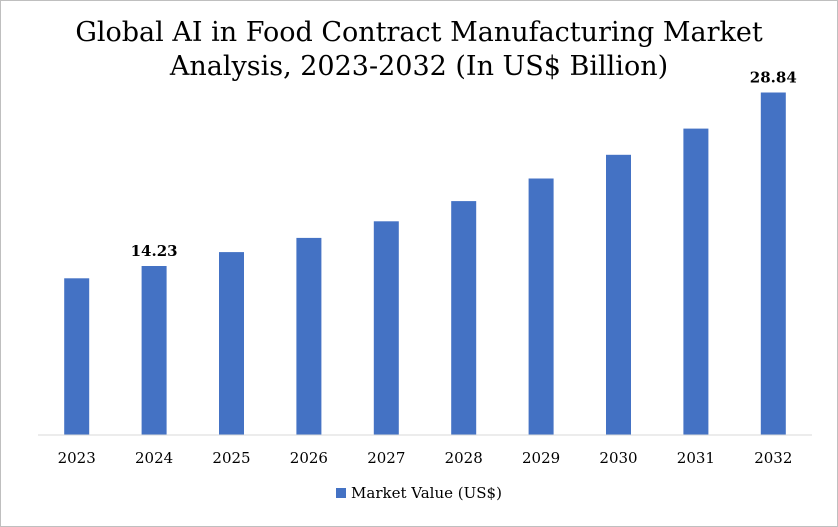 This screenshot has width=838, height=527. I want to click on bar-2031, so click(696, 281).